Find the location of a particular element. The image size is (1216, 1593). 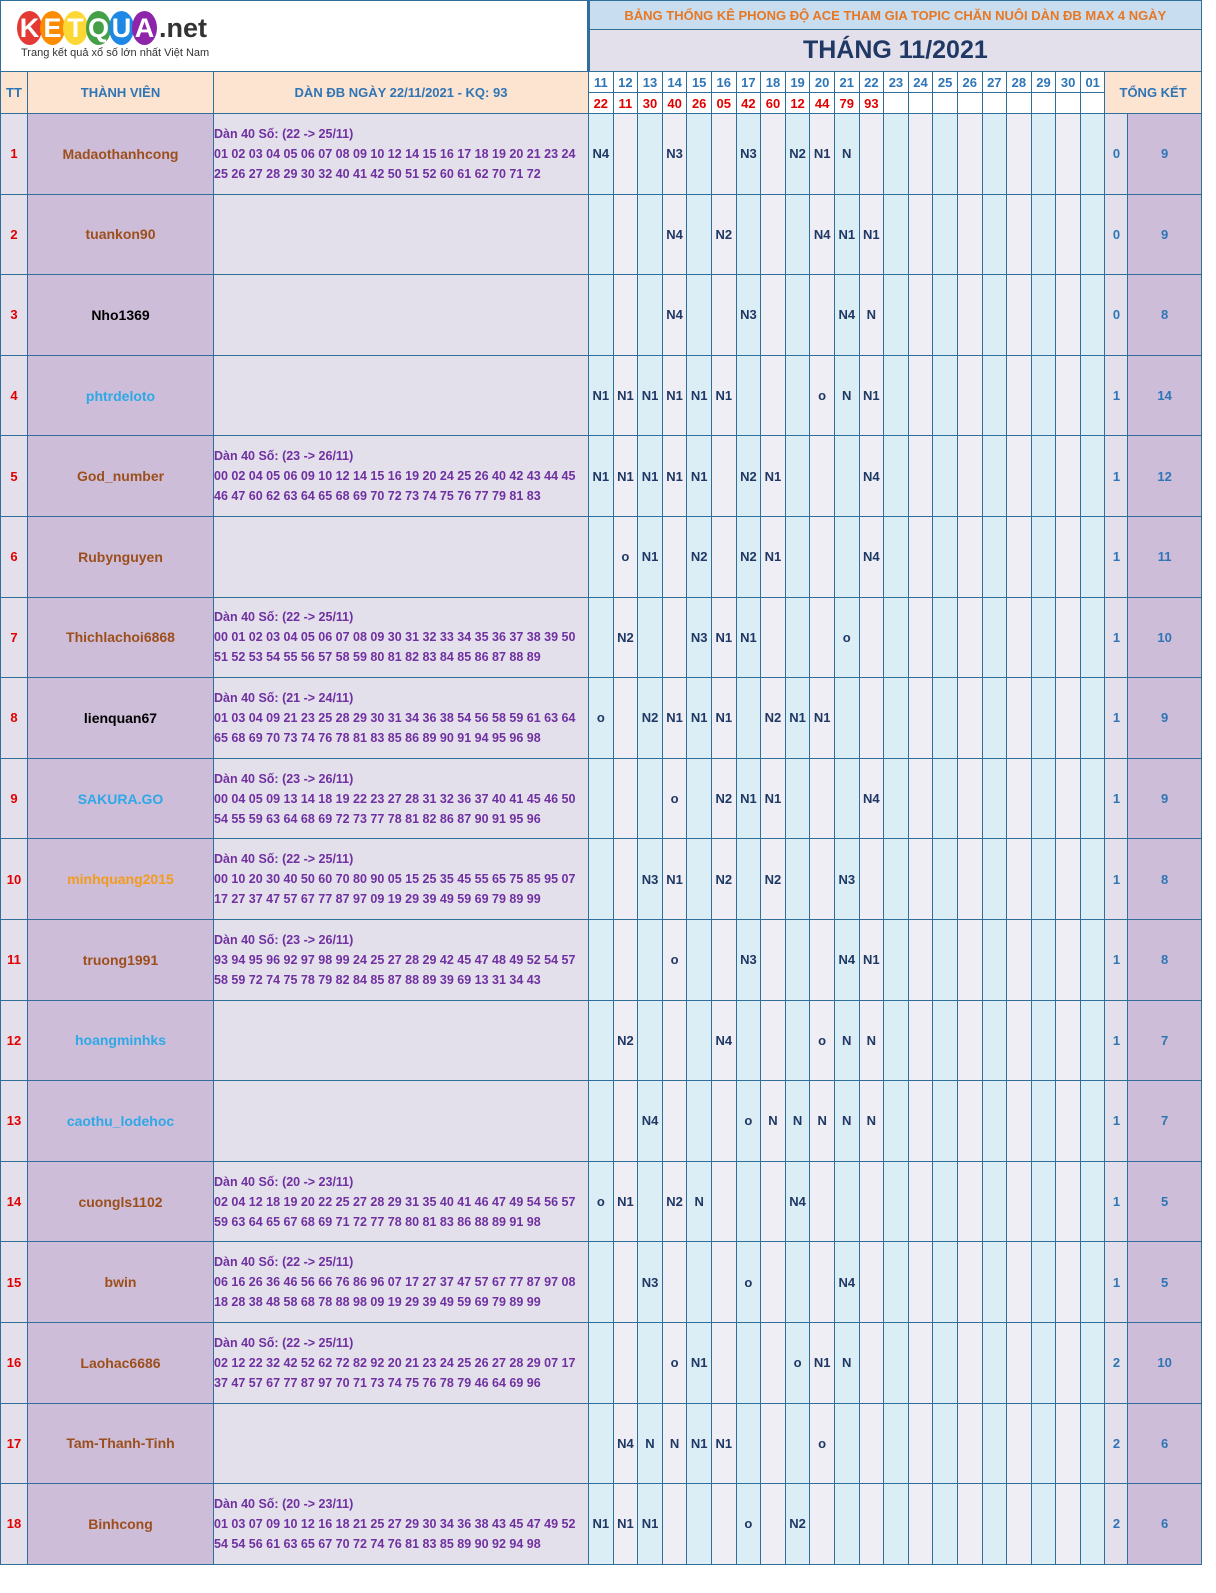

day-result: 79 is located at coordinates (846, 103).